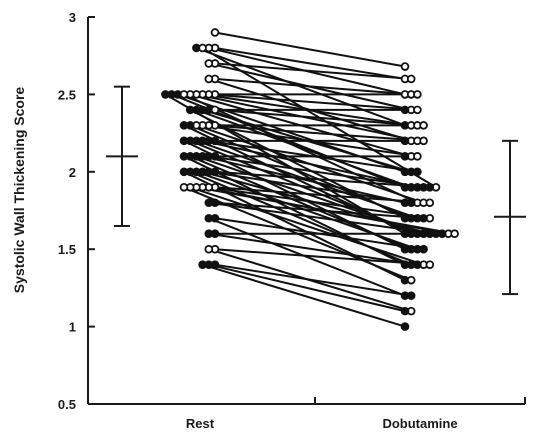  I want to click on x-ticks: Rest Dobutamine, so click(306, 414).